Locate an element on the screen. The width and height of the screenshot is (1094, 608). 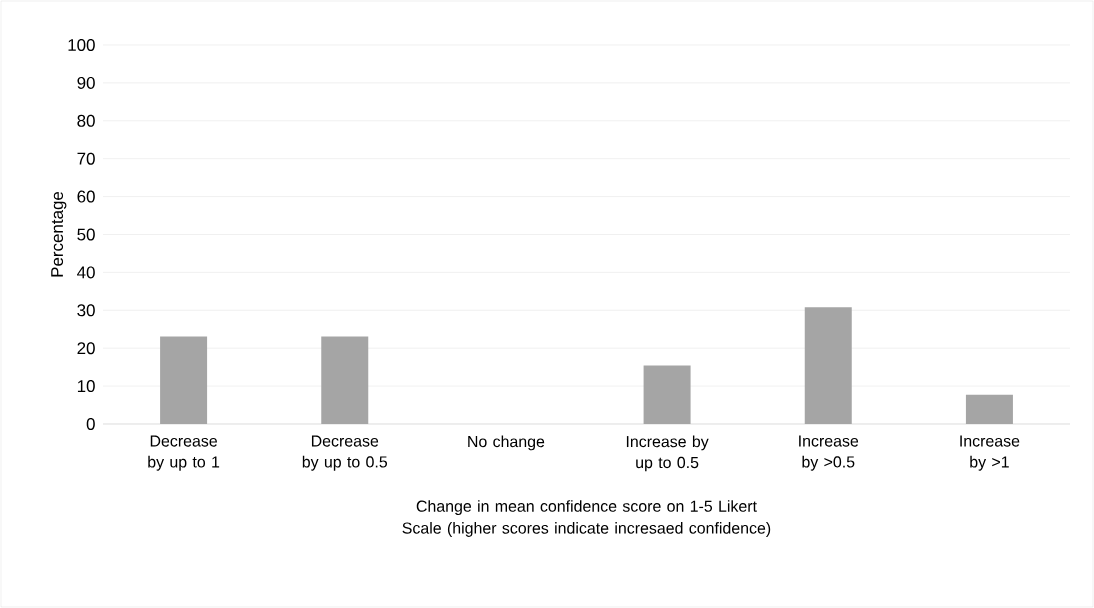
y-tick-label: 0 is located at coordinates (90, 423).